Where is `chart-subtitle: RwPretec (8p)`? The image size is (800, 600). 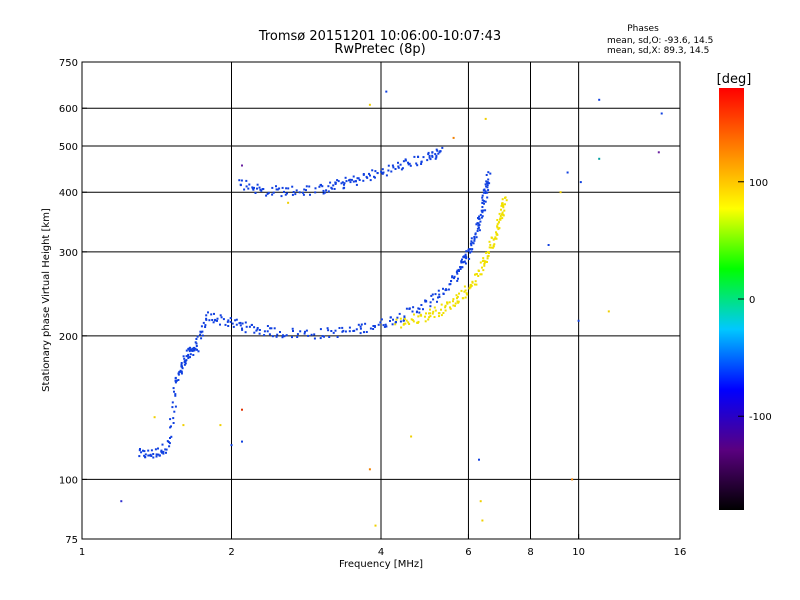
chart-subtitle: RwPretec (8p) is located at coordinates (379, 49).